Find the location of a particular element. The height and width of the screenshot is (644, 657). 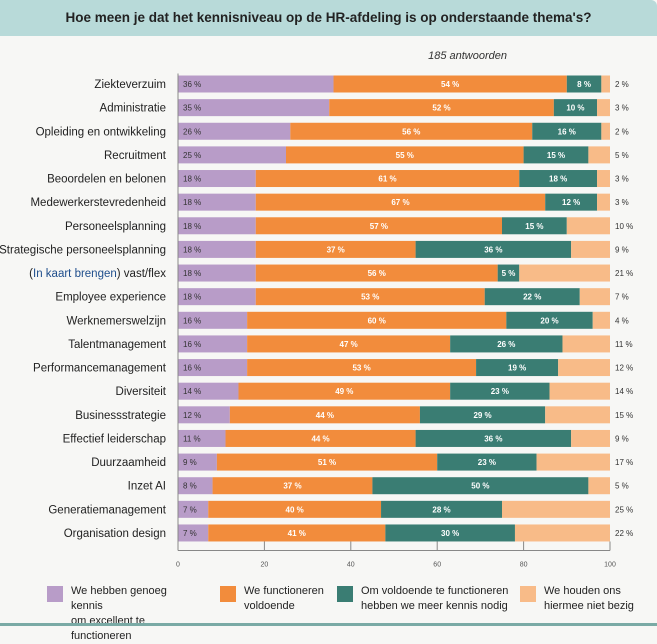

data-label: 16 % is located at coordinates (192, 344).